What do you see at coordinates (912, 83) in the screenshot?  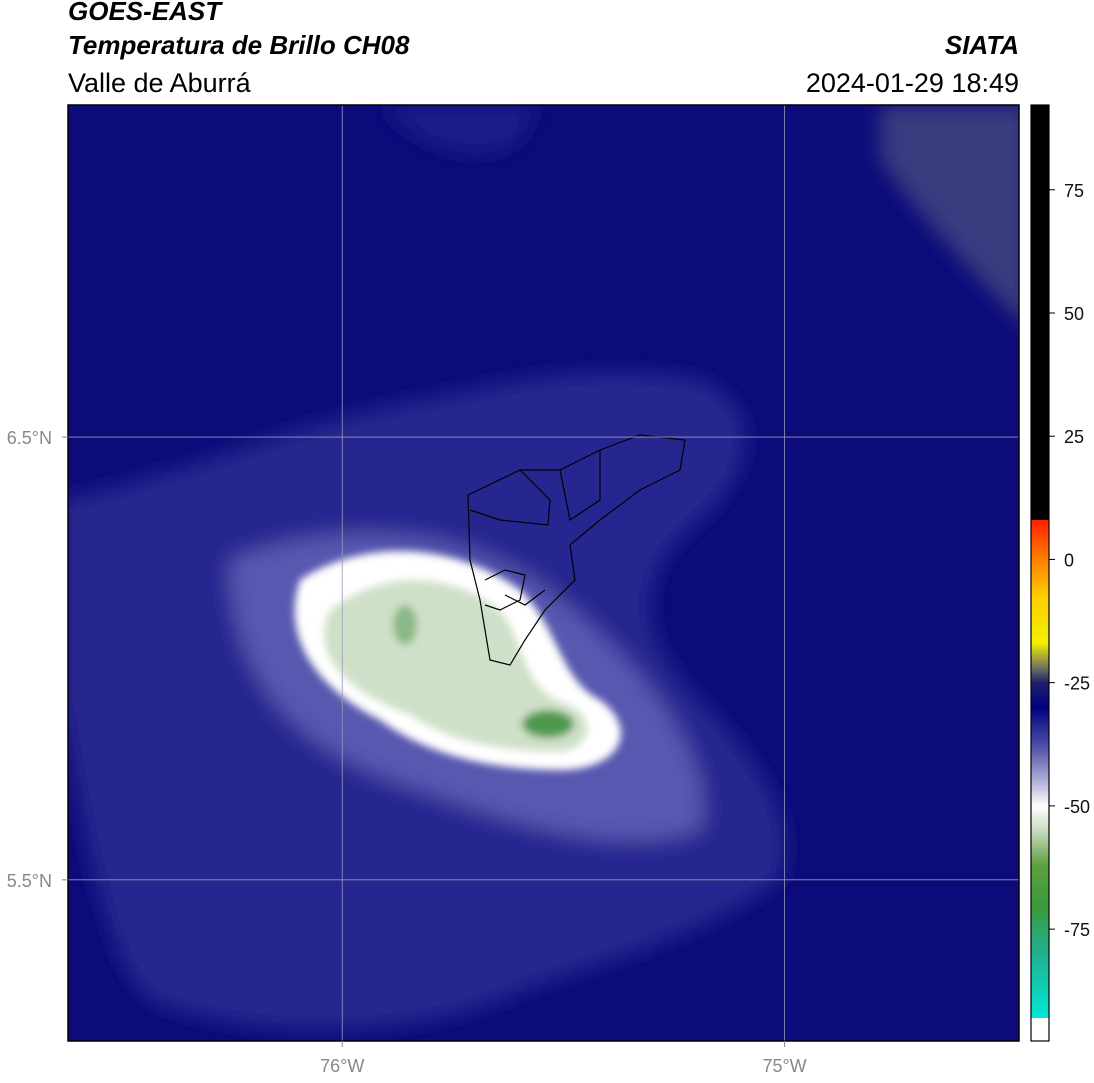 I see `datetime: 2024-01-29 18:49` at bounding box center [912, 83].